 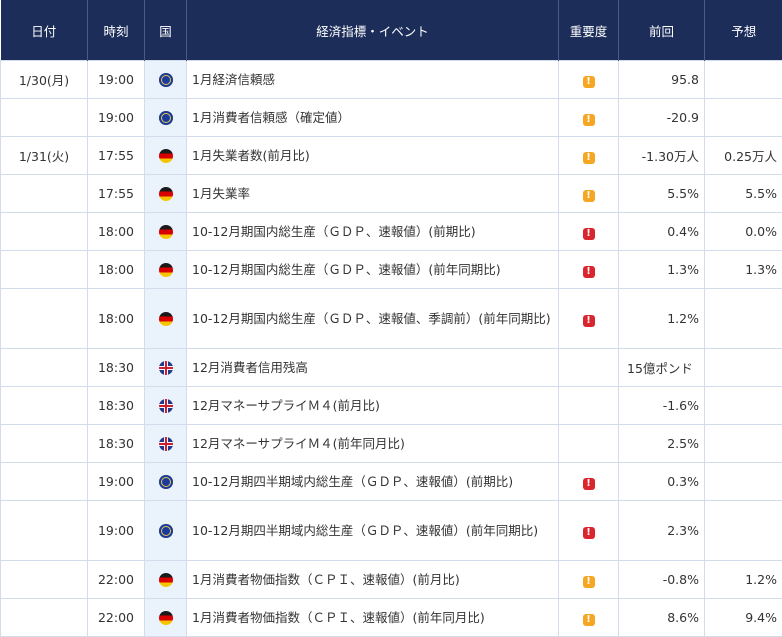 What do you see at coordinates (373, 232) in the screenshot?
I see `row-event: 10-12月期国内総生産（ＧＤＰ、速報値）(前期比)` at bounding box center [373, 232].